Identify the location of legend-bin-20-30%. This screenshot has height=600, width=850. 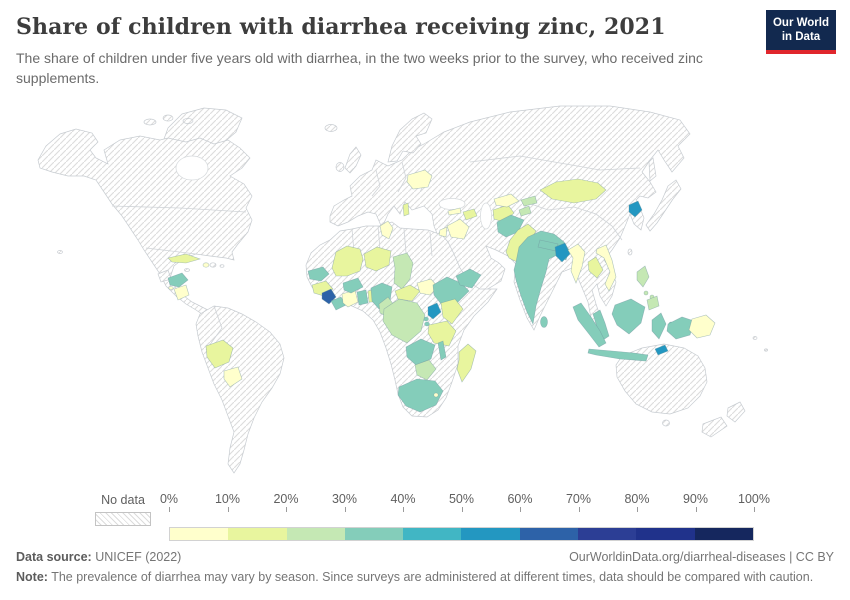
(315, 534).